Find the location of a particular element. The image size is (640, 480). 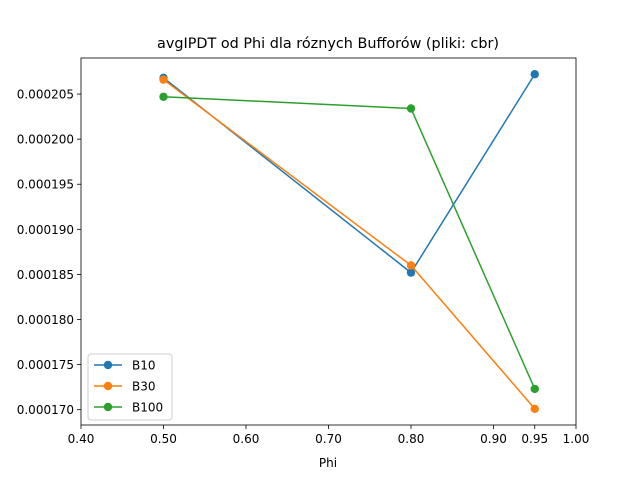

legend-label-b100: B100 is located at coordinates (147, 408).